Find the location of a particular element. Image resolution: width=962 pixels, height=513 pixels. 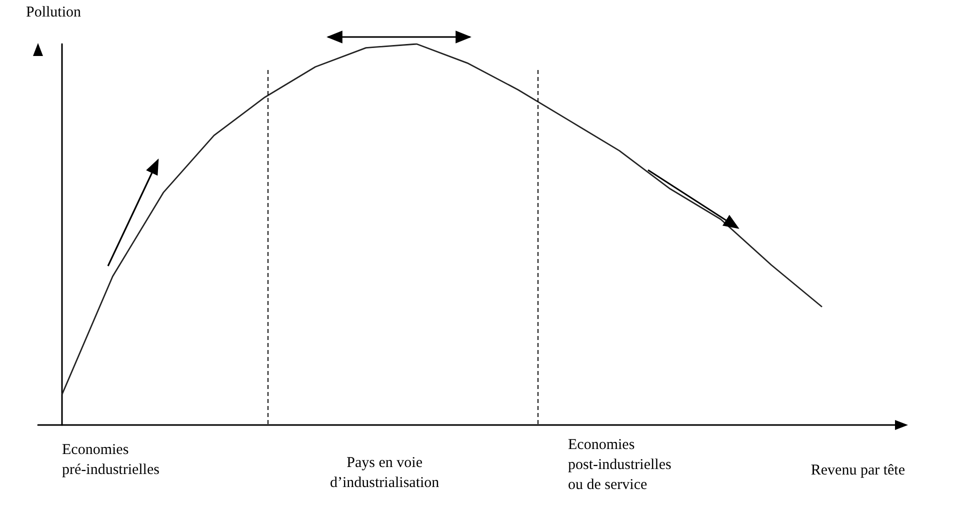

text: Economies pré-industrielles is located at coordinates (111, 460).